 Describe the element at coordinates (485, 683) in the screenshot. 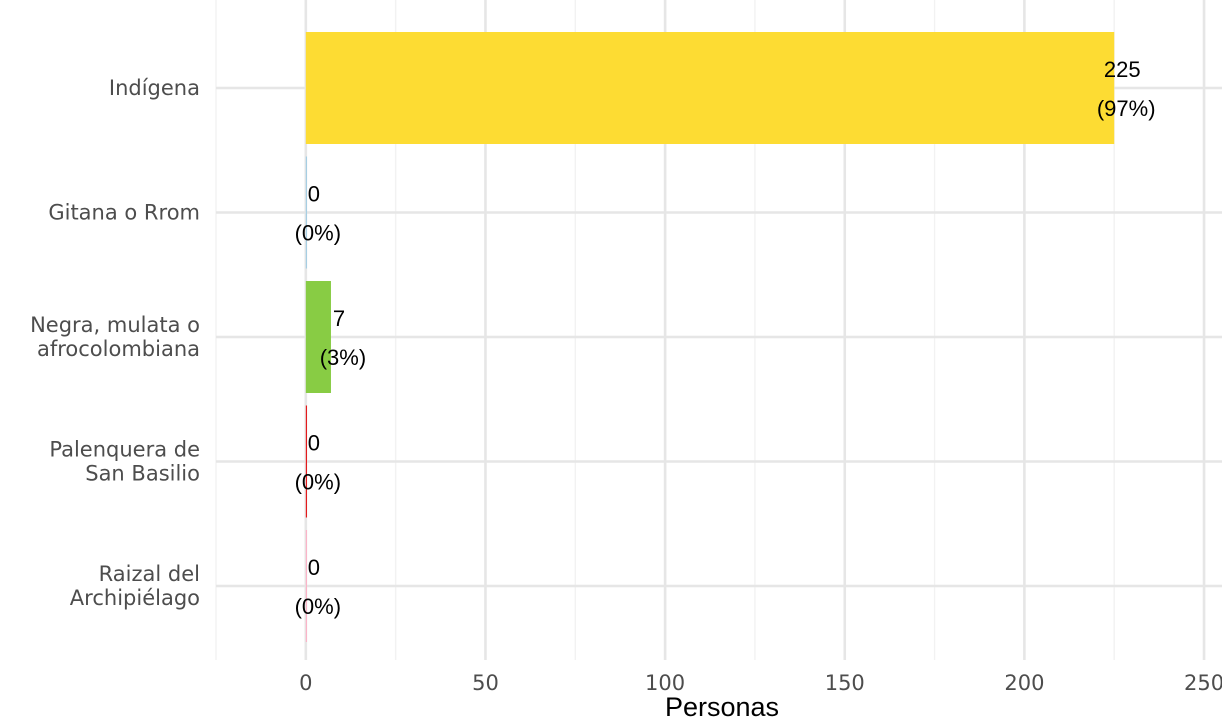

I see `x-tick-label: 50` at that location.